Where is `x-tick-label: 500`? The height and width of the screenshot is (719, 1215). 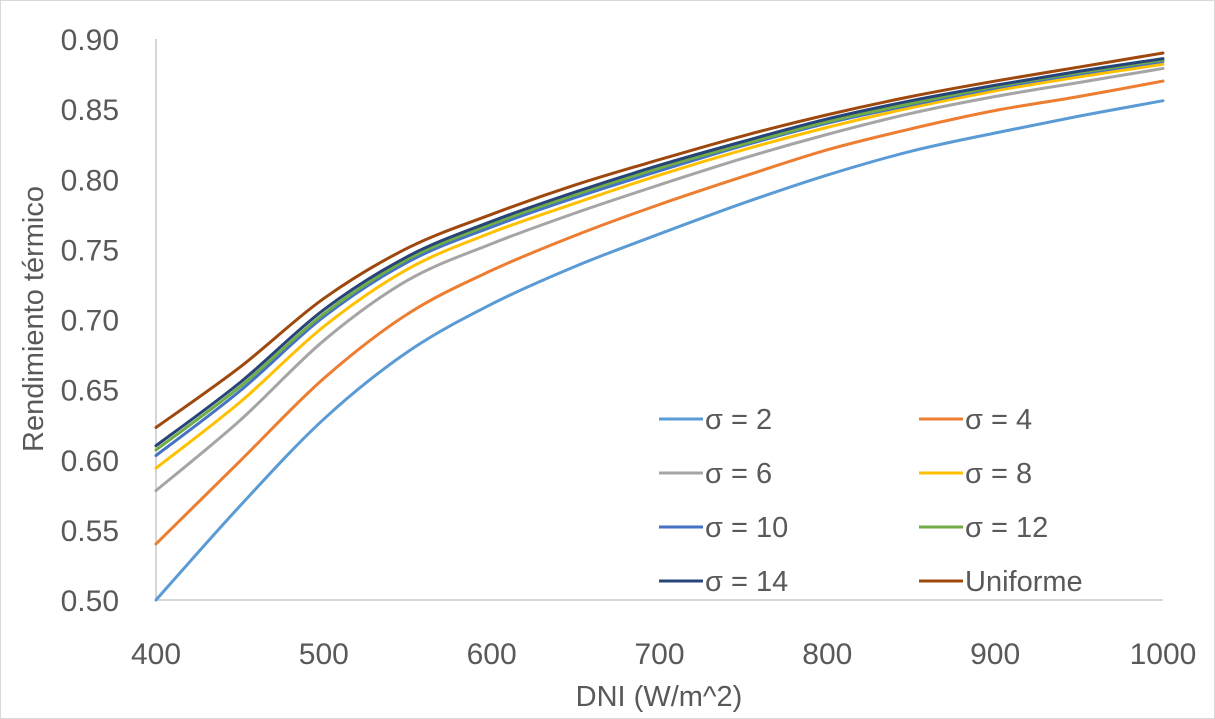
x-tick-label: 500 is located at coordinates (324, 654).